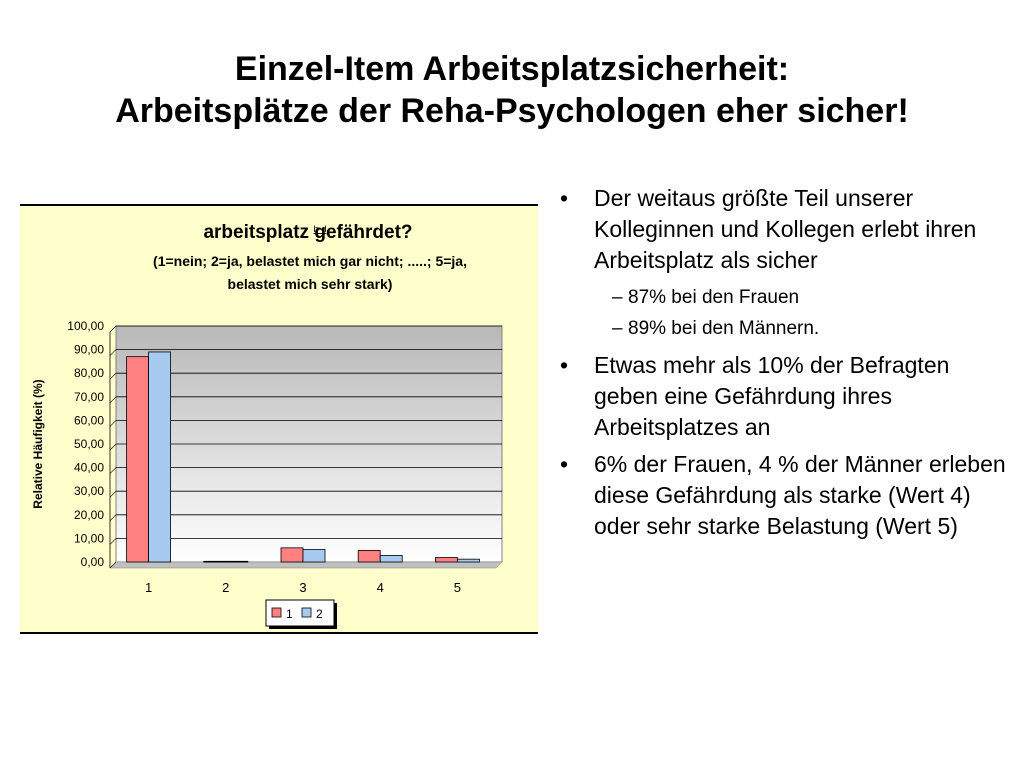  What do you see at coordinates (292, 555) in the screenshot?
I see `bar-series1-cat3` at bounding box center [292, 555].